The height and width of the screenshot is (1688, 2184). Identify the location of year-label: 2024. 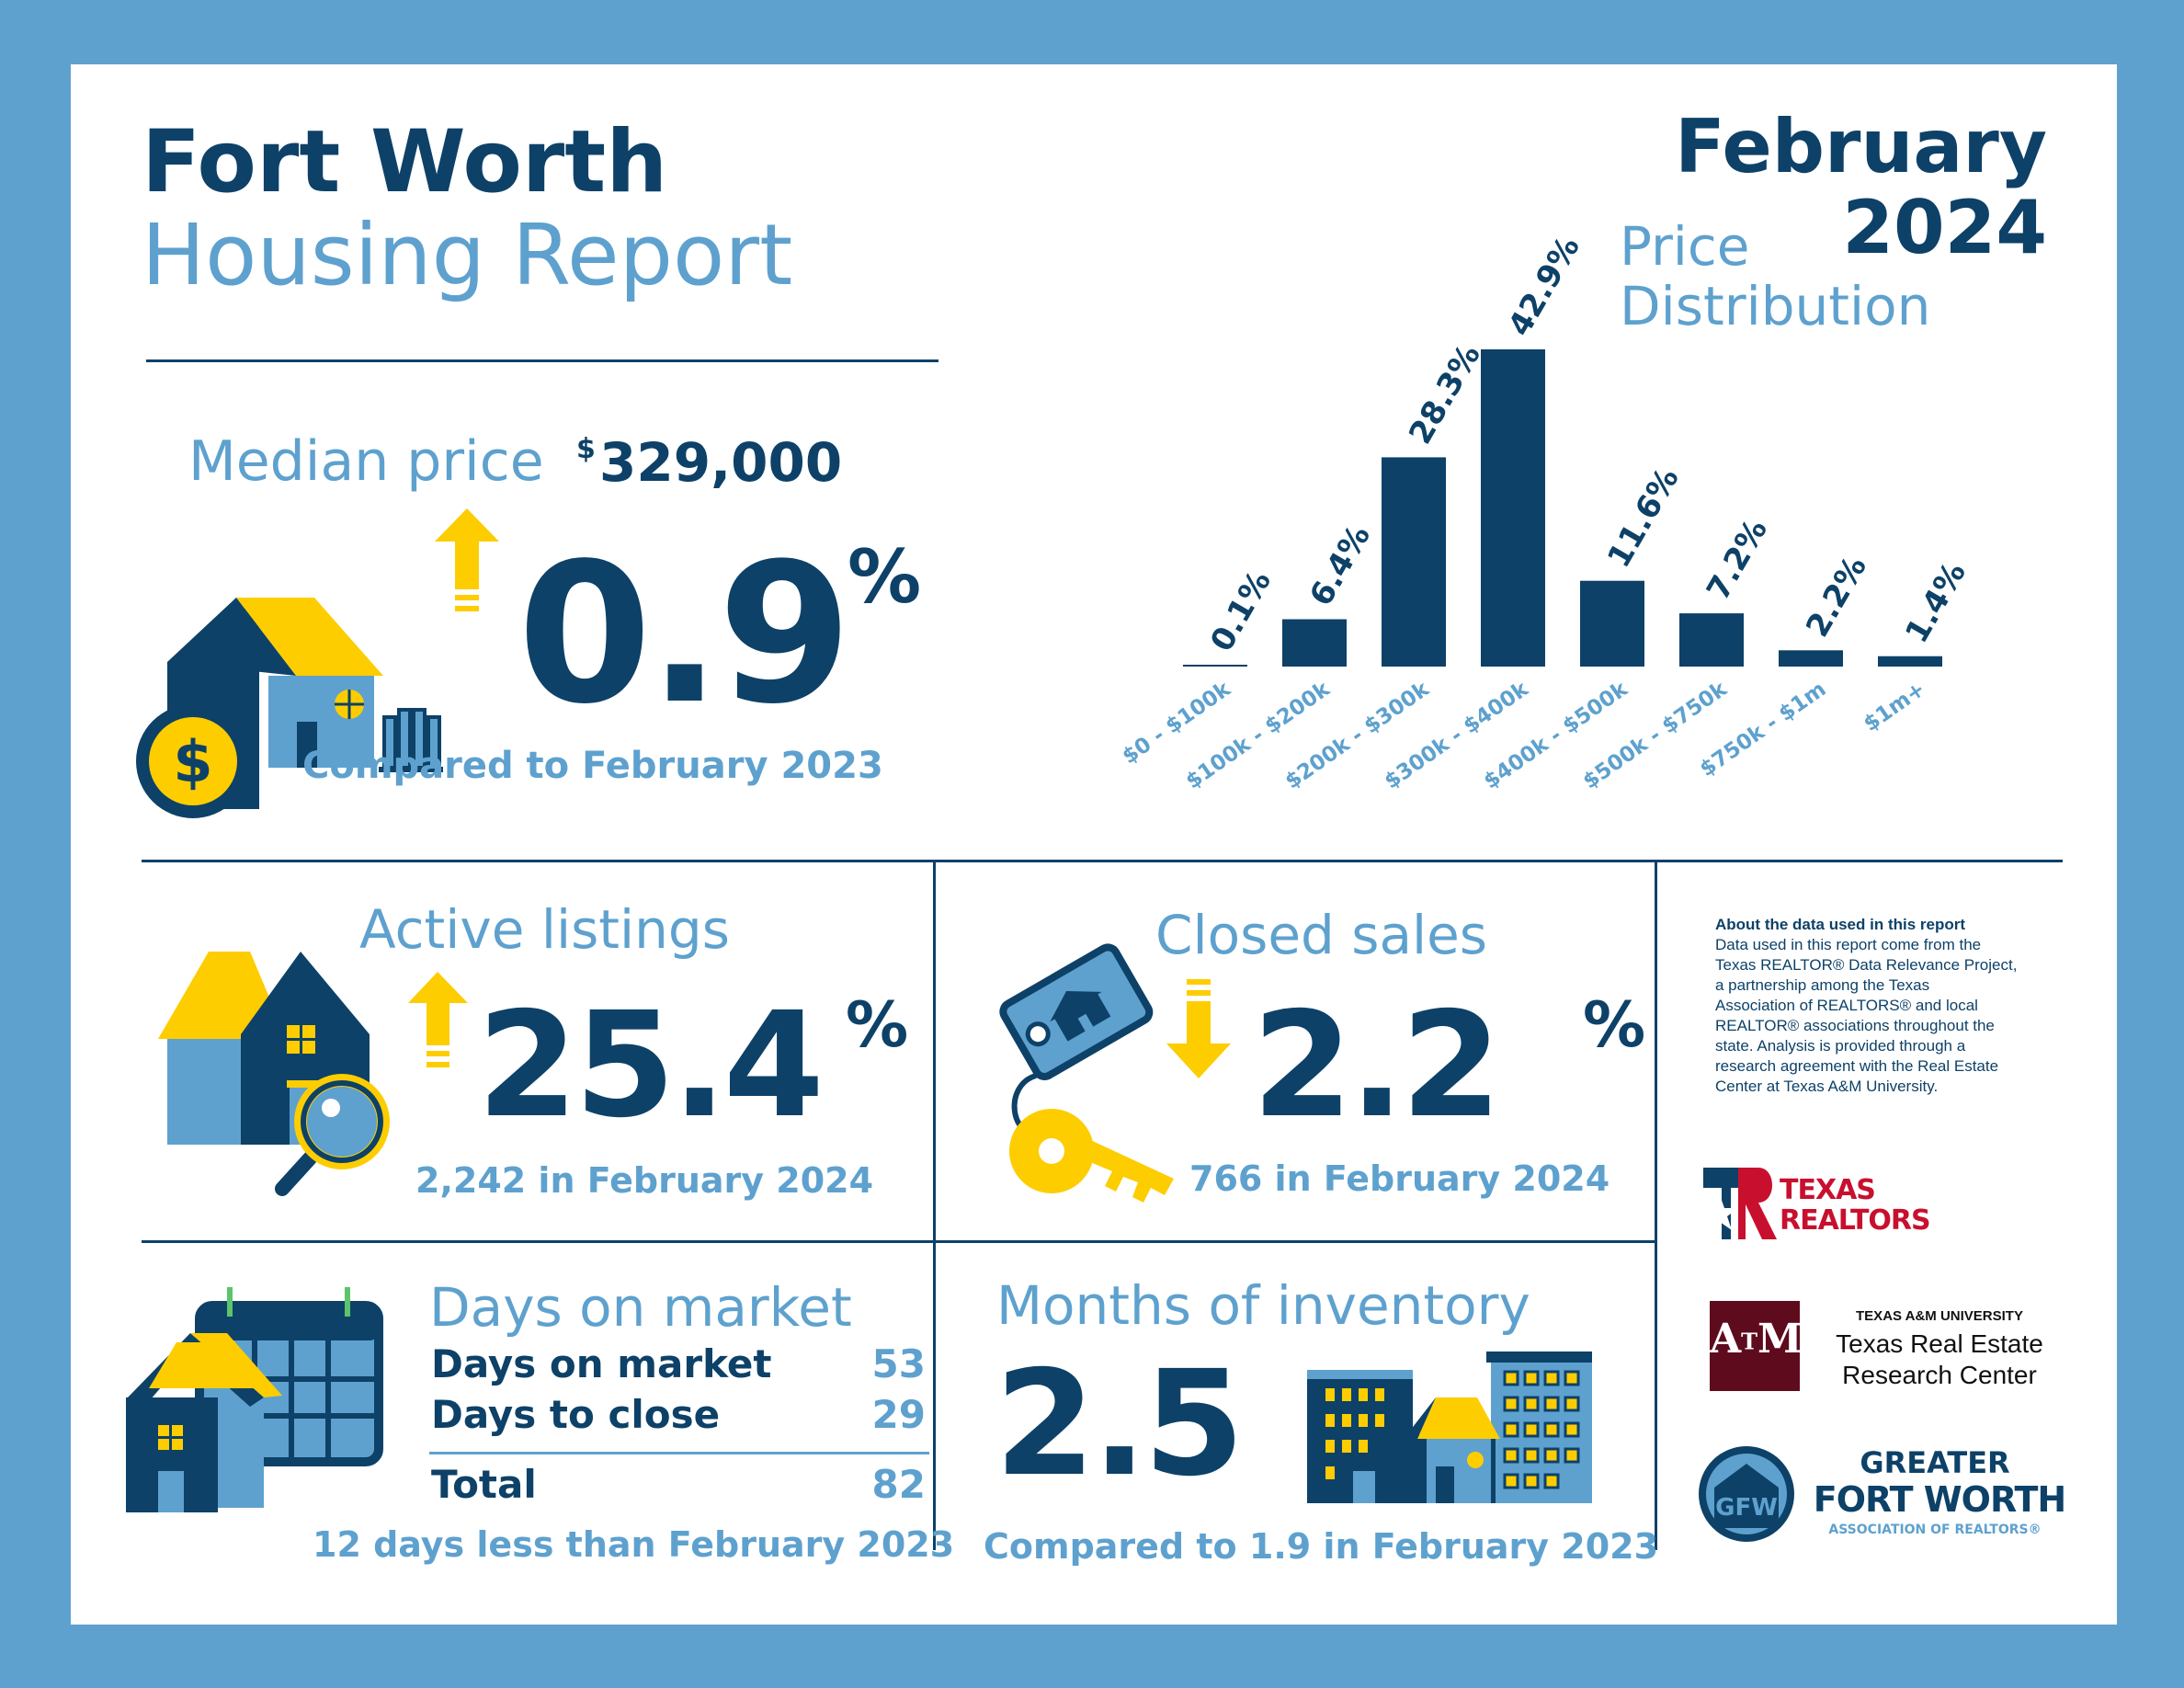
(1944, 228).